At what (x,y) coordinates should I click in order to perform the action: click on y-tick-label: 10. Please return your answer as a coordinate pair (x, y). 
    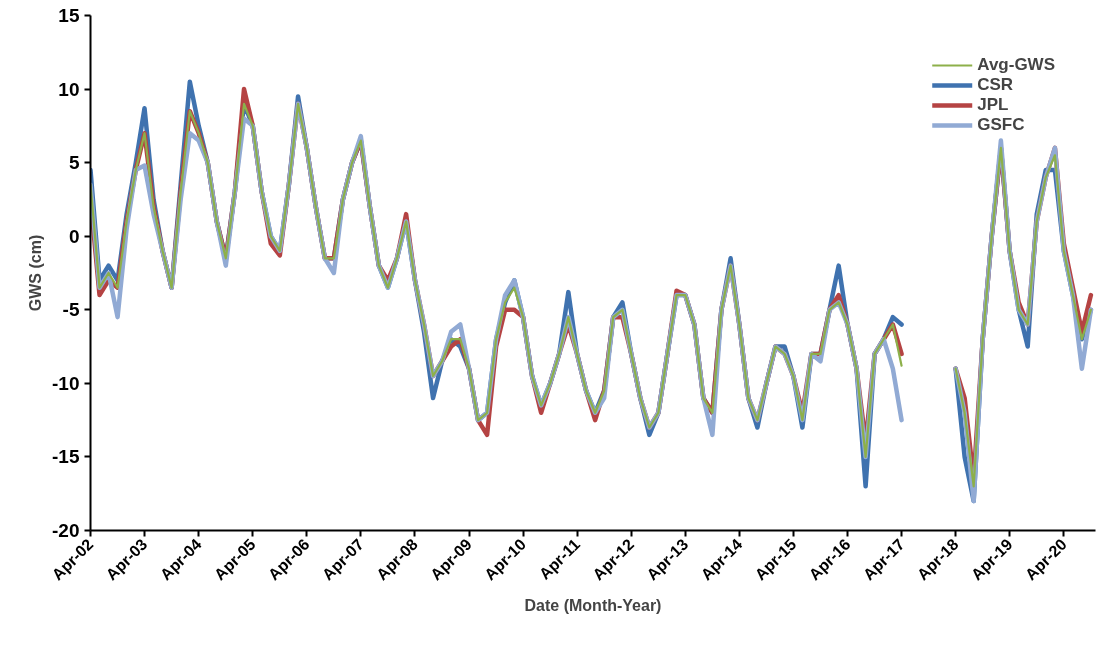
    Looking at the image, I should click on (69, 89).